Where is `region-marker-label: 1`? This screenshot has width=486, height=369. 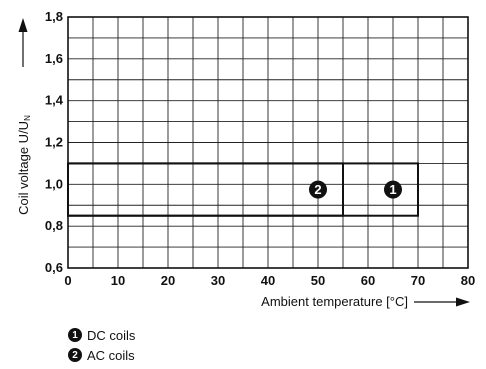 region-marker-label: 1 is located at coordinates (392, 189).